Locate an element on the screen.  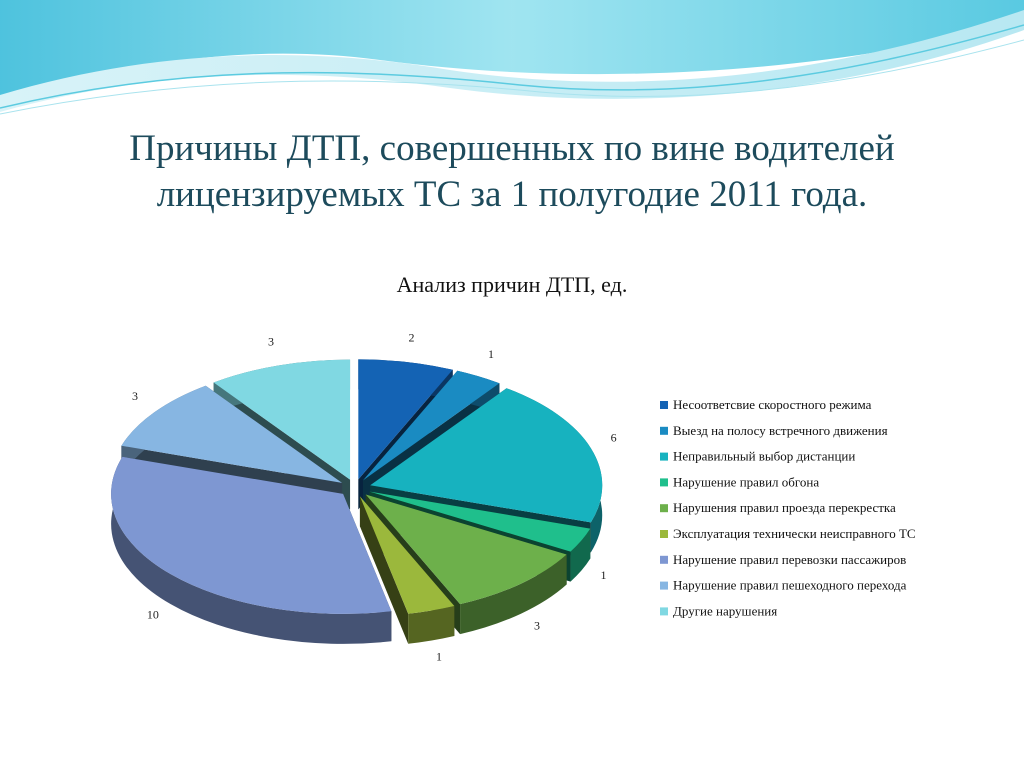
legend-label: Нарушения правил проезда перекрестка is located at coordinates (784, 507).